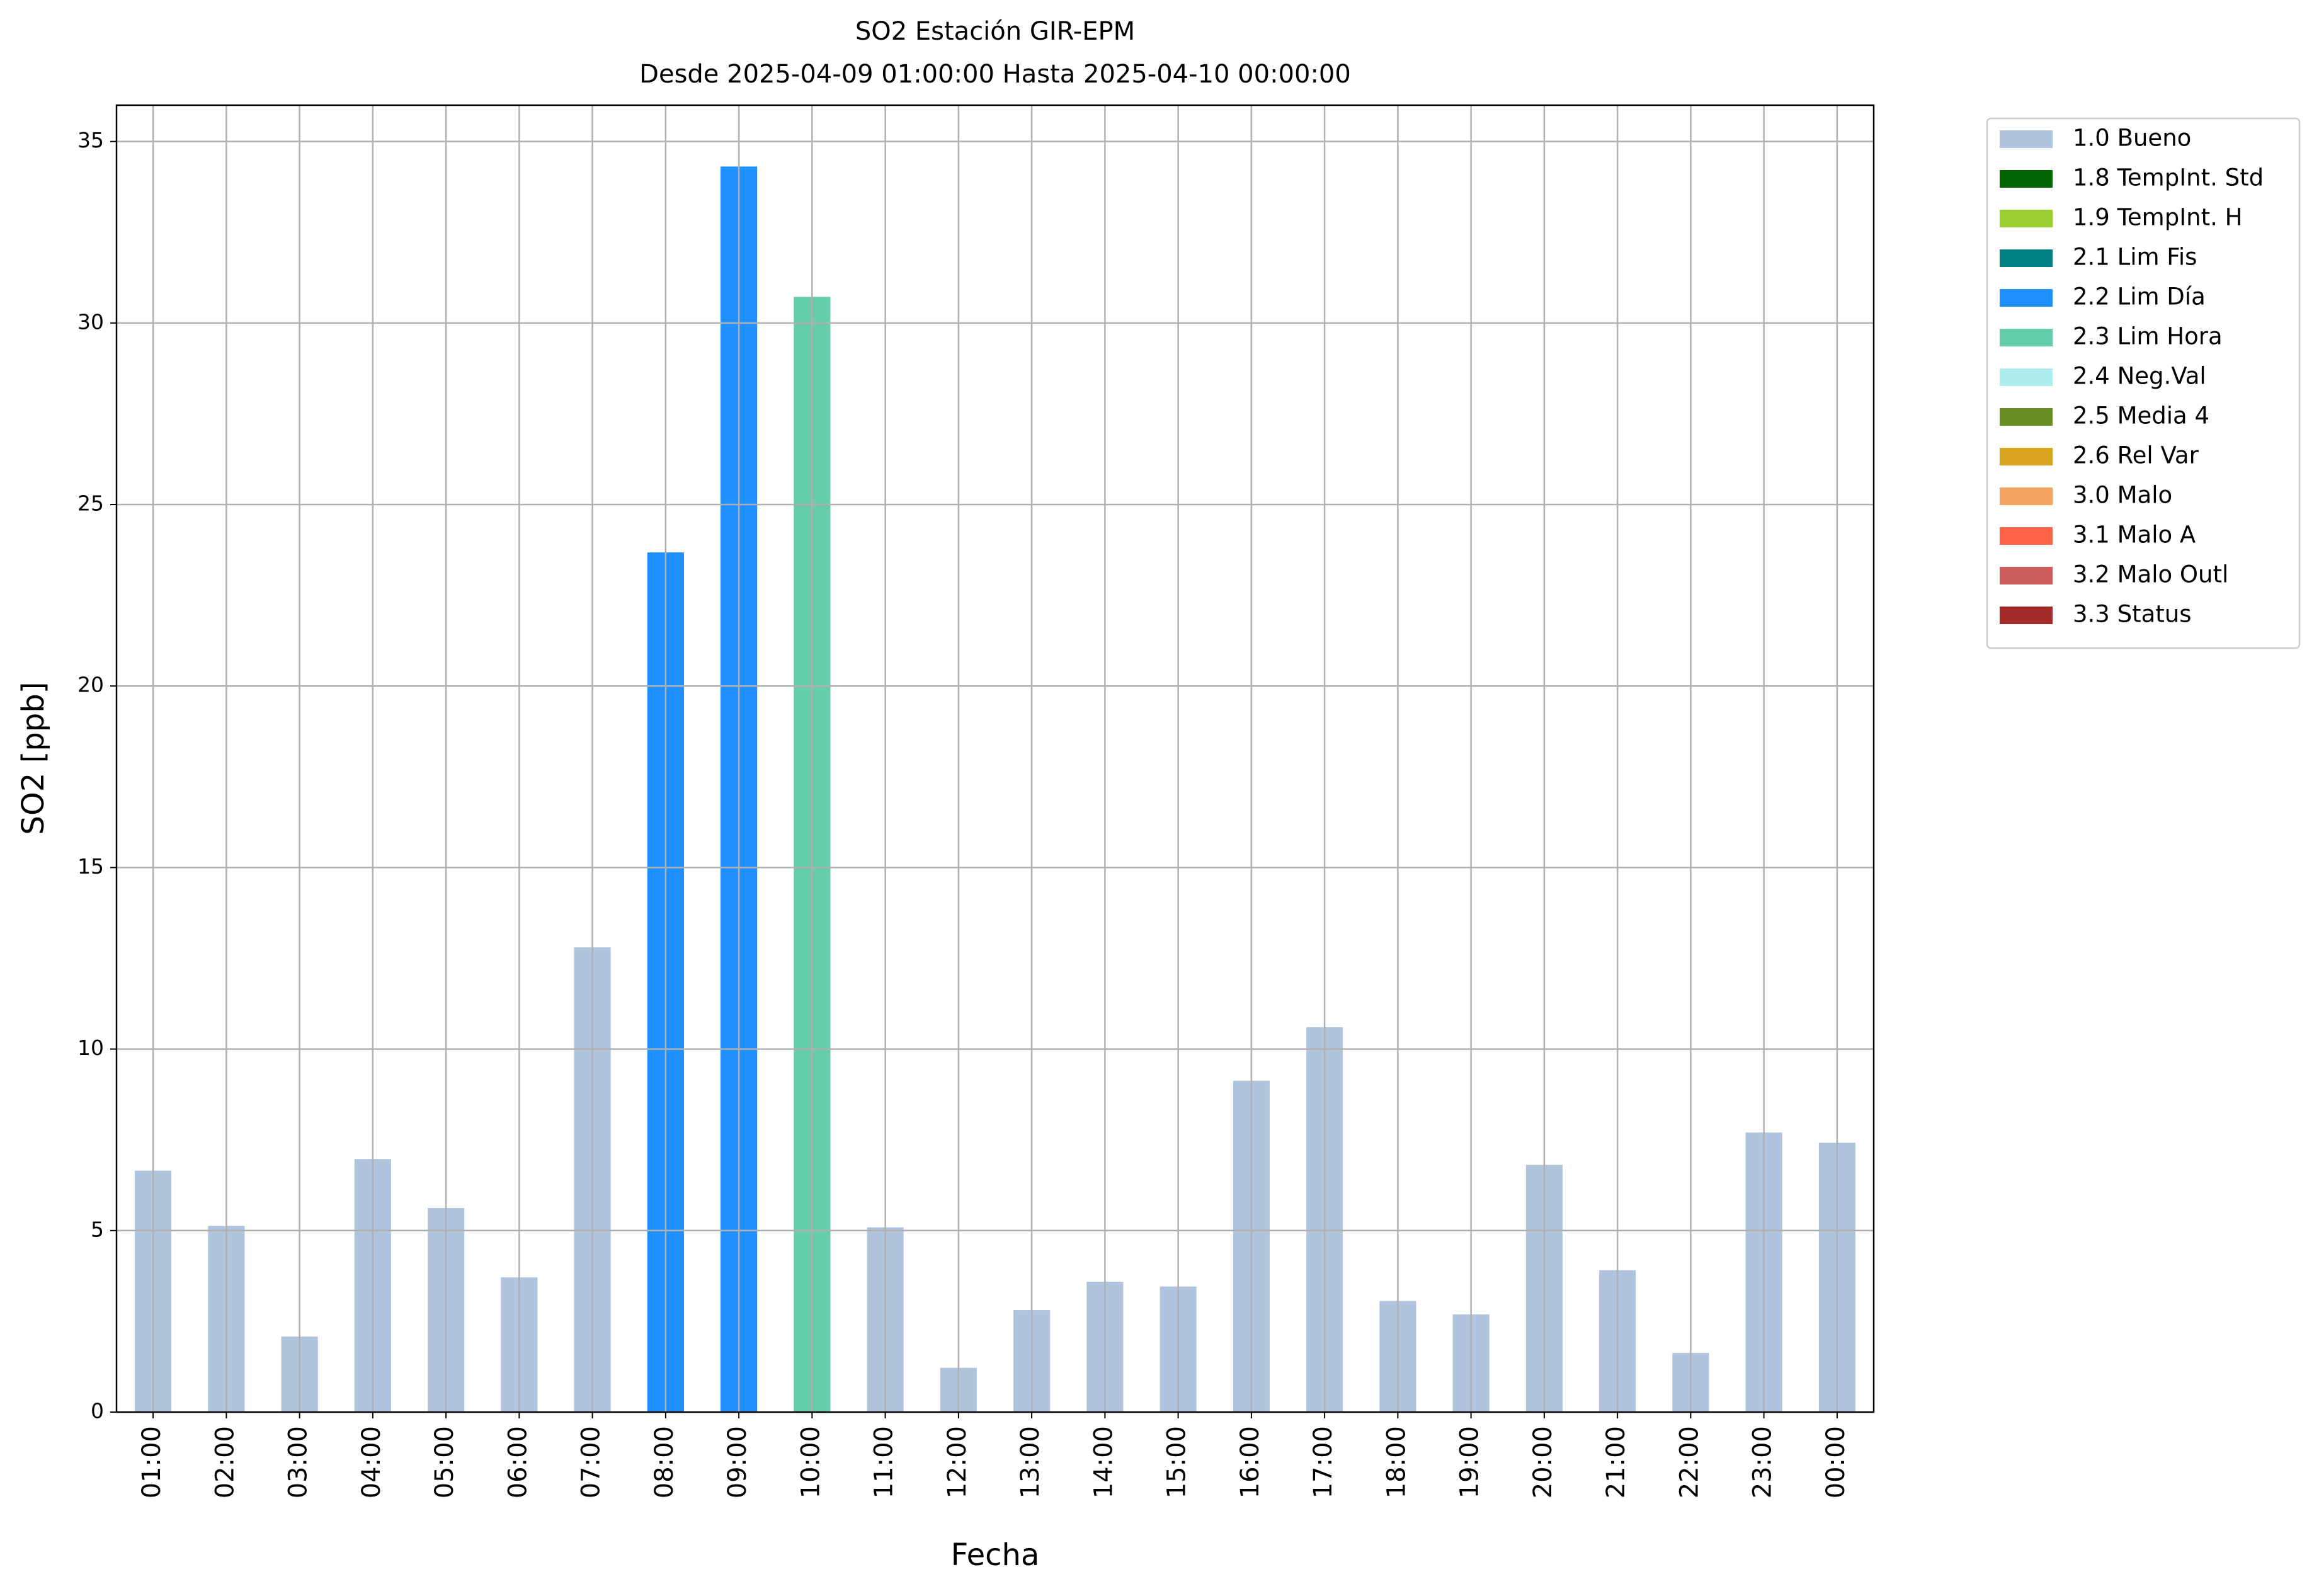 This screenshot has height=1596, width=2319. I want to click on x-tick-label: 02:00, so click(224, 1462).